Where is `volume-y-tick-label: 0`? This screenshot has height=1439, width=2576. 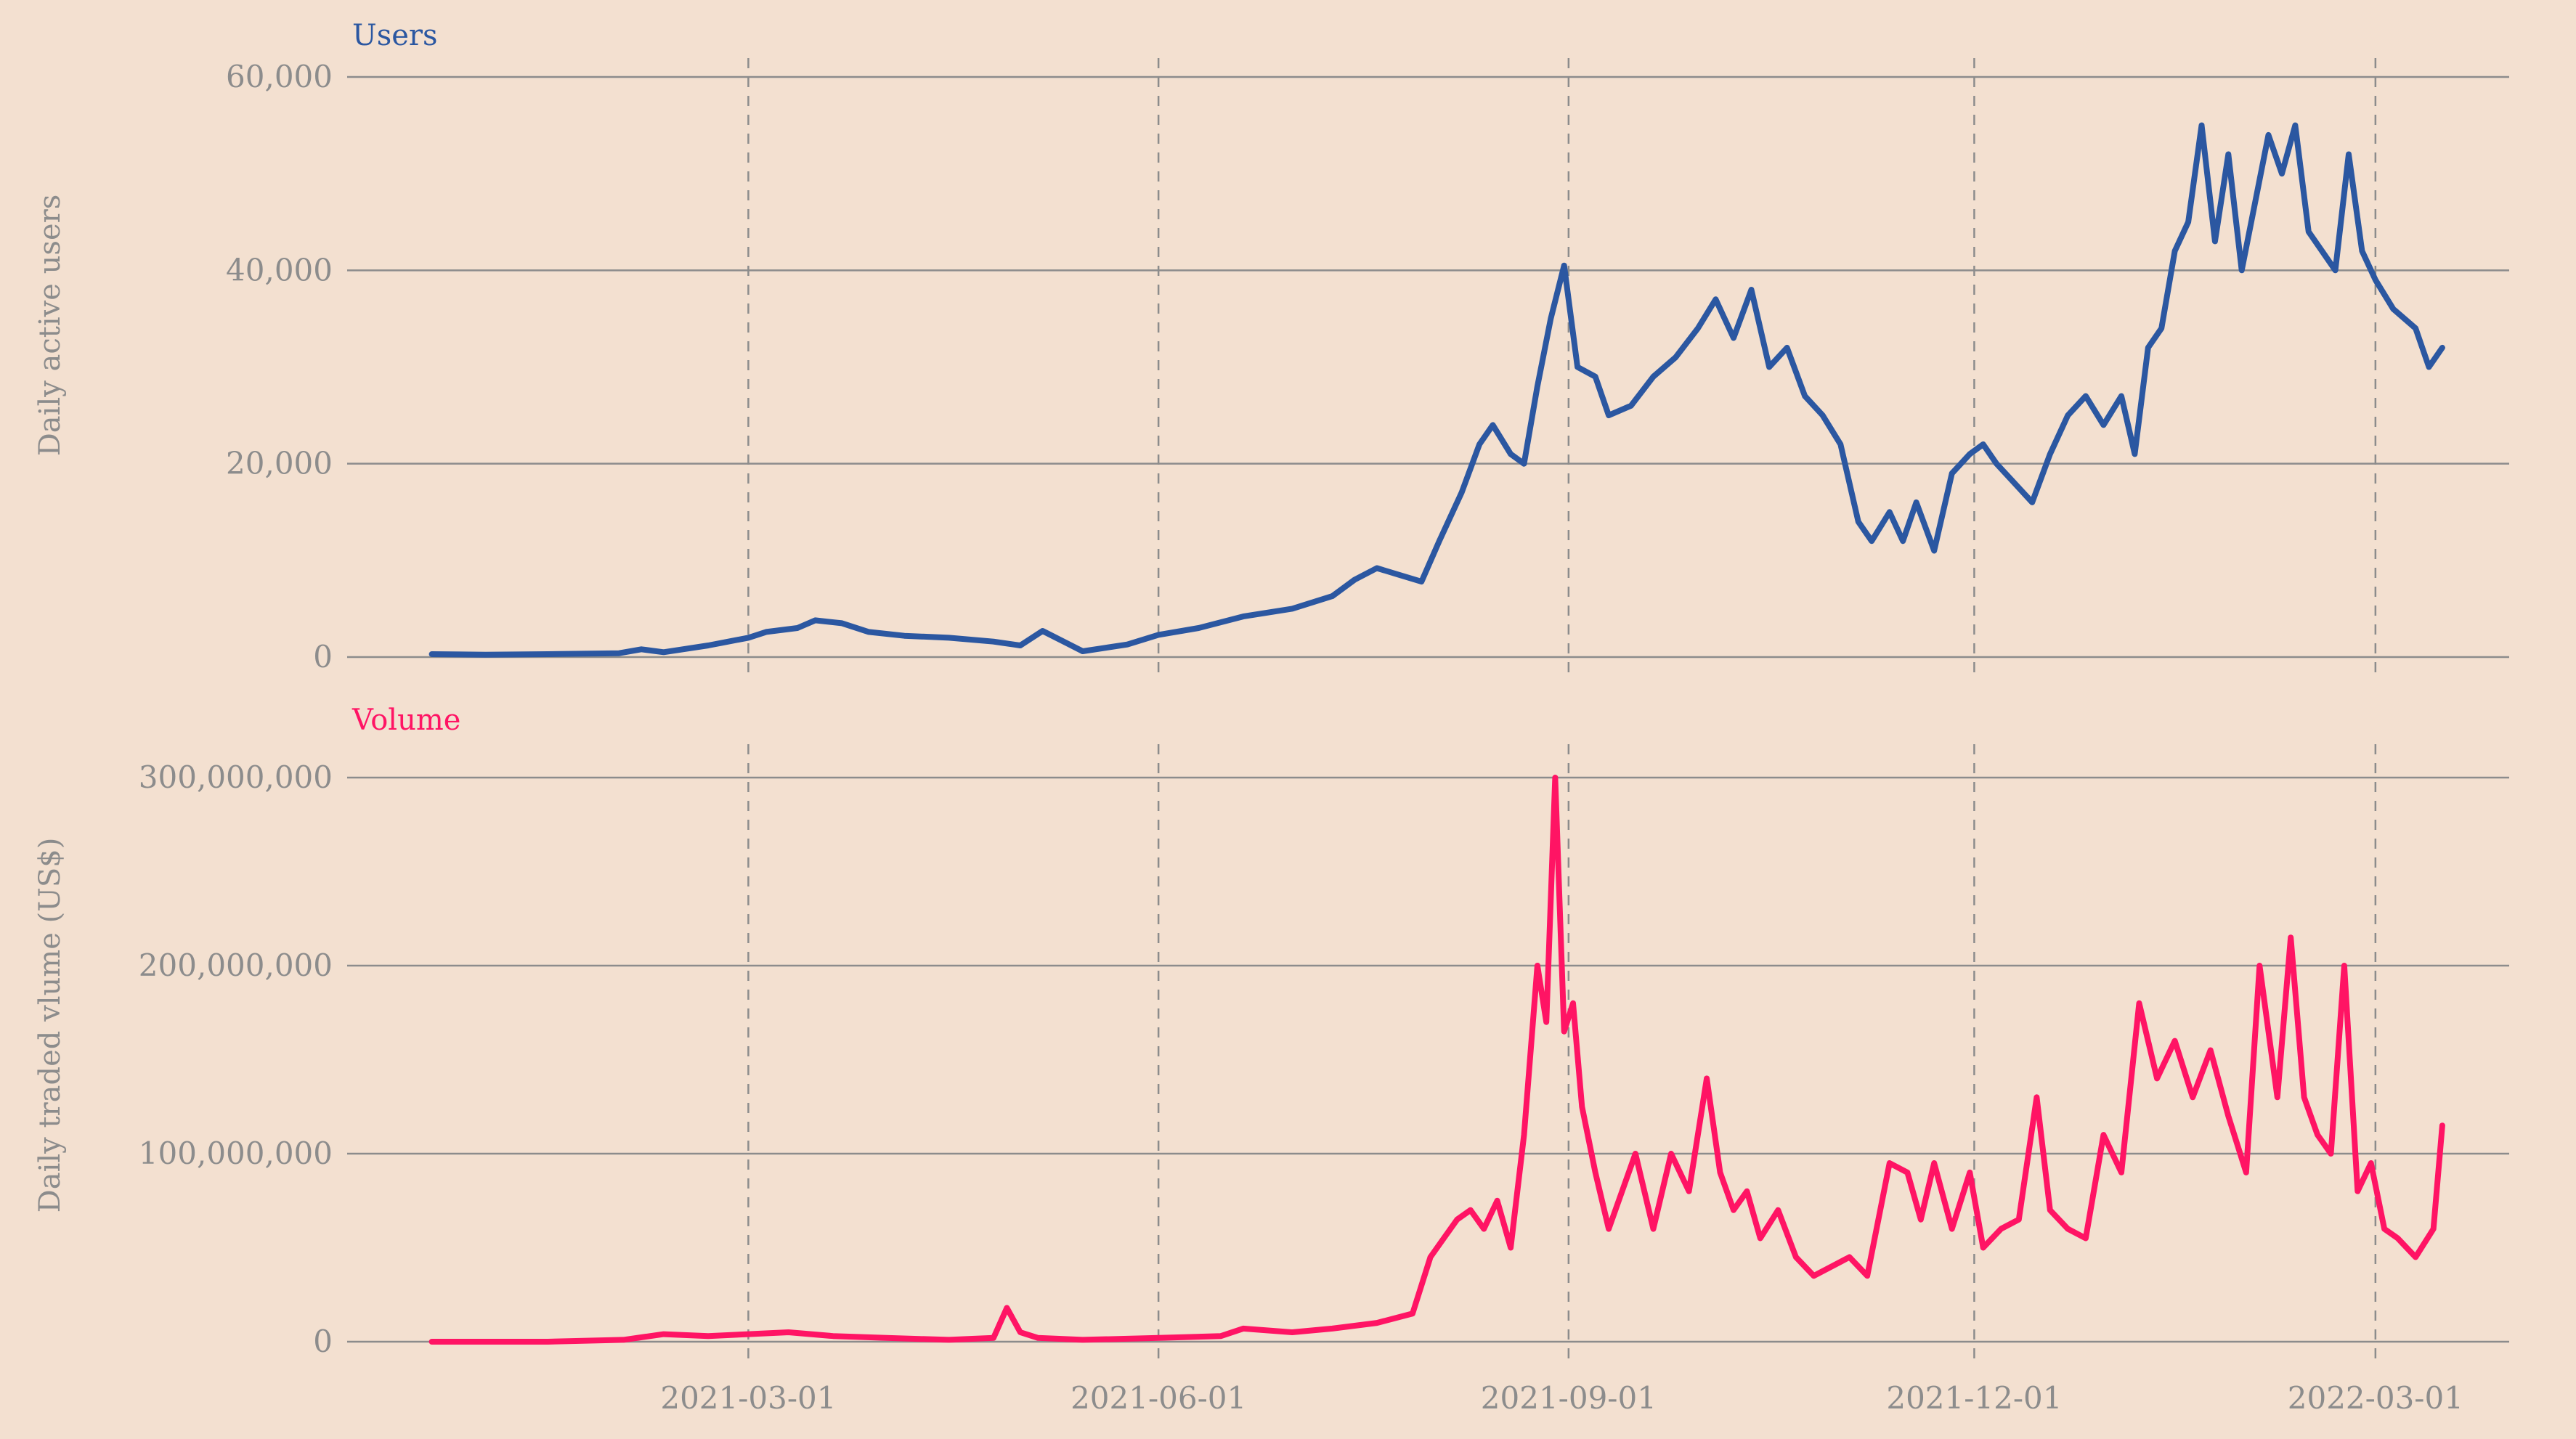 volume-y-tick-label: 0 is located at coordinates (323, 1341).